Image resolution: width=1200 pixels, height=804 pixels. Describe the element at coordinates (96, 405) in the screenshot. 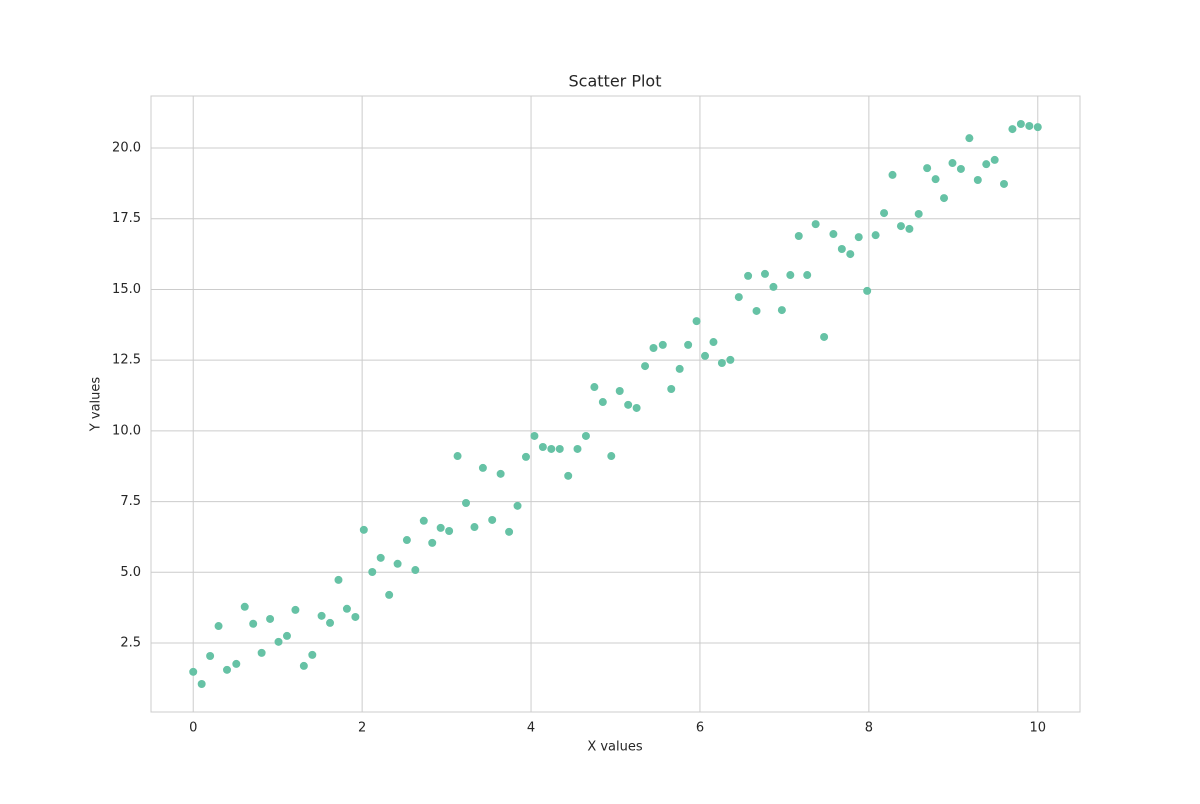

I see `y-axis-label: Y values` at that location.